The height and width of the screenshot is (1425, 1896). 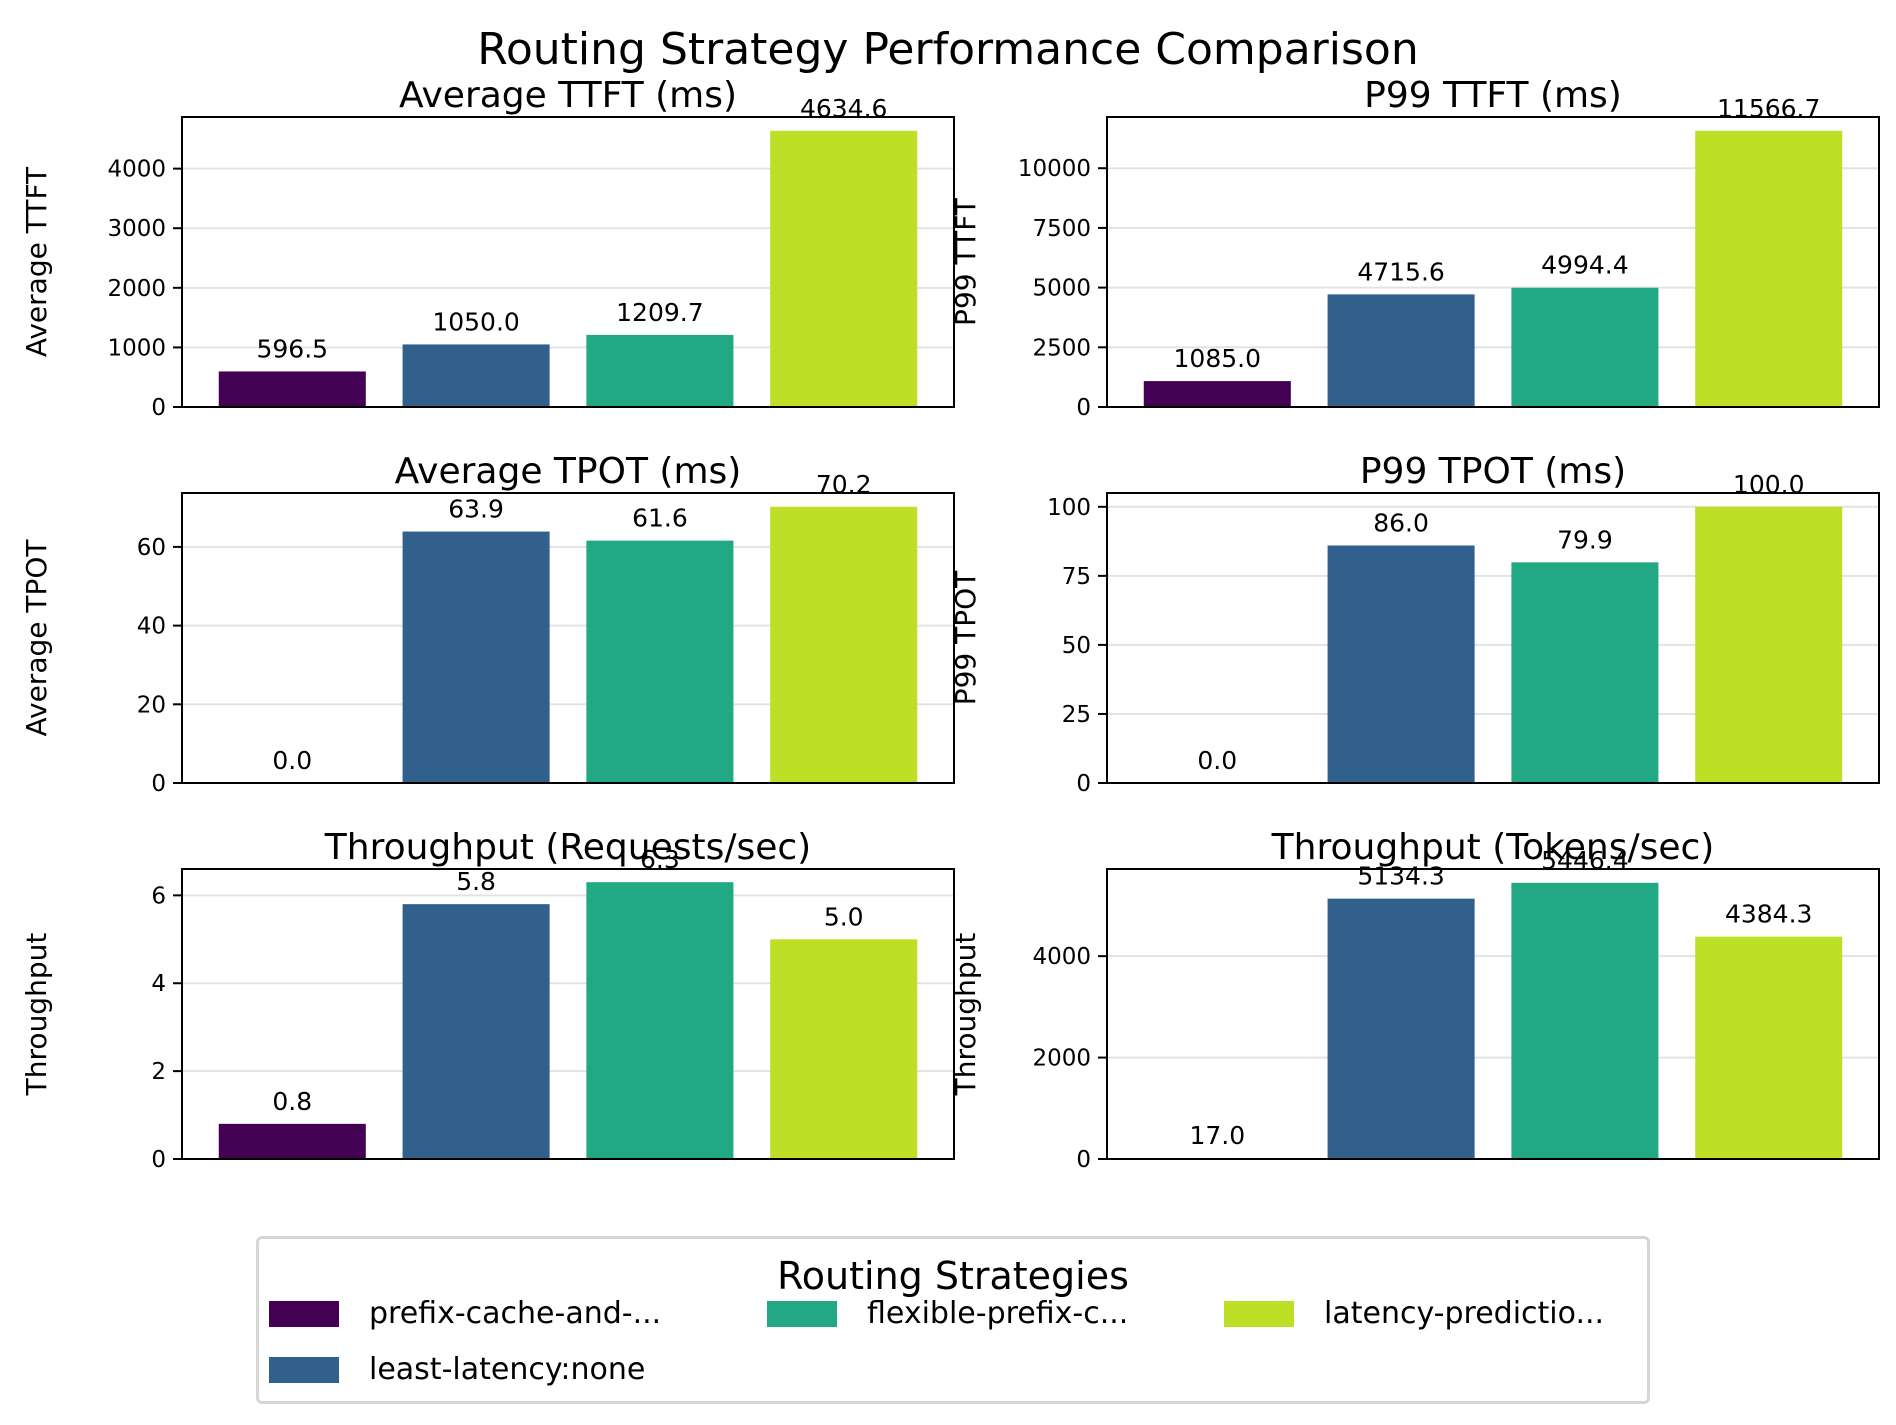 What do you see at coordinates (36, 638) in the screenshot?
I see `y-axis-label: Average TPOT` at bounding box center [36, 638].